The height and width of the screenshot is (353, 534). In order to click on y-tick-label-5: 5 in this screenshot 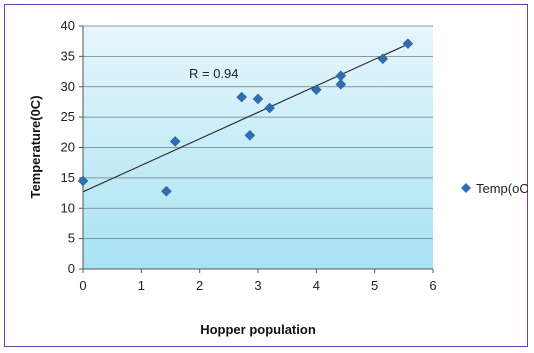, I will do `click(71, 238)`.